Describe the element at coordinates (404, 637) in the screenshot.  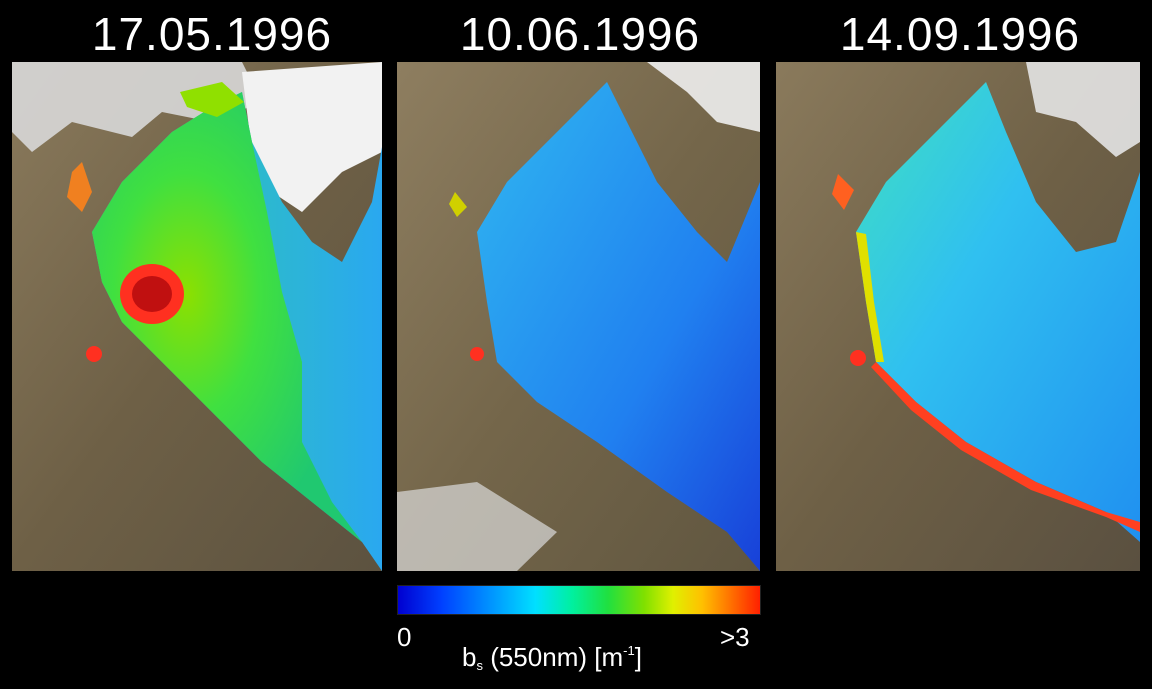
I see `colorbar-min-label: 0` at that location.